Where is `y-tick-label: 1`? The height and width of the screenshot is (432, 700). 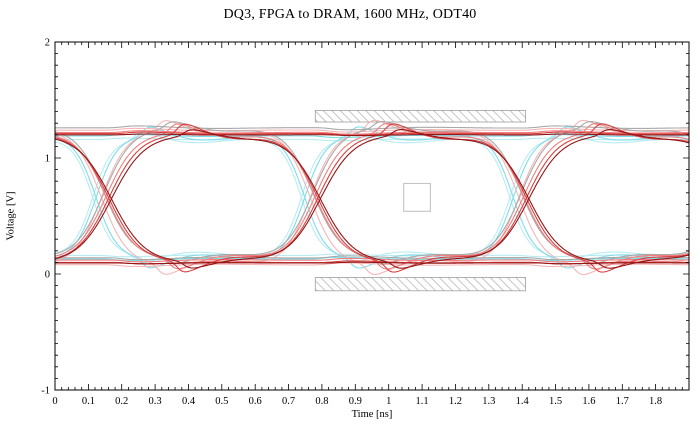 y-tick-label: 1 is located at coordinates (47, 159).